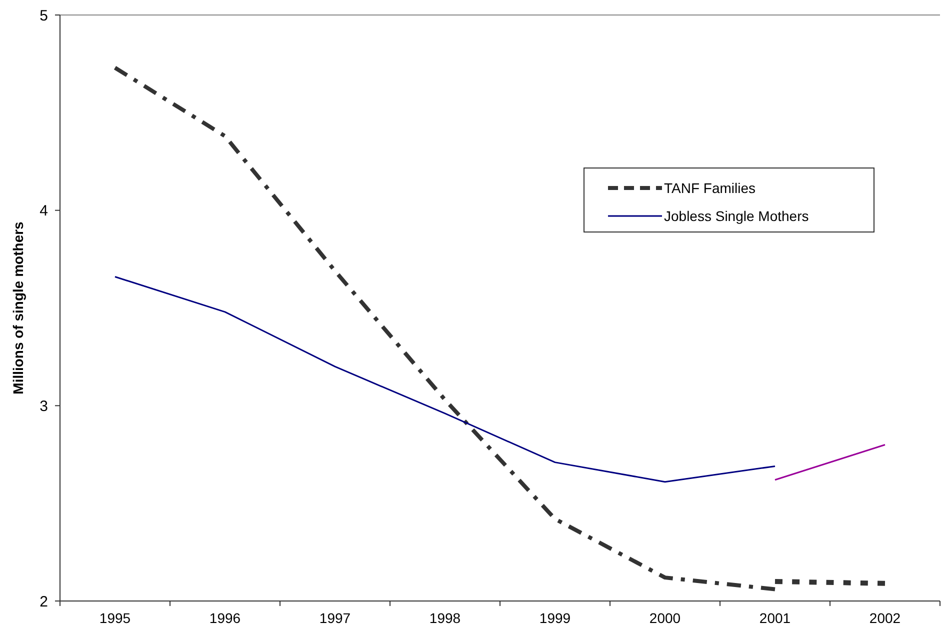  Describe the element at coordinates (736, 216) in the screenshot. I see `legend-label: Jobless Single Mothers` at that location.